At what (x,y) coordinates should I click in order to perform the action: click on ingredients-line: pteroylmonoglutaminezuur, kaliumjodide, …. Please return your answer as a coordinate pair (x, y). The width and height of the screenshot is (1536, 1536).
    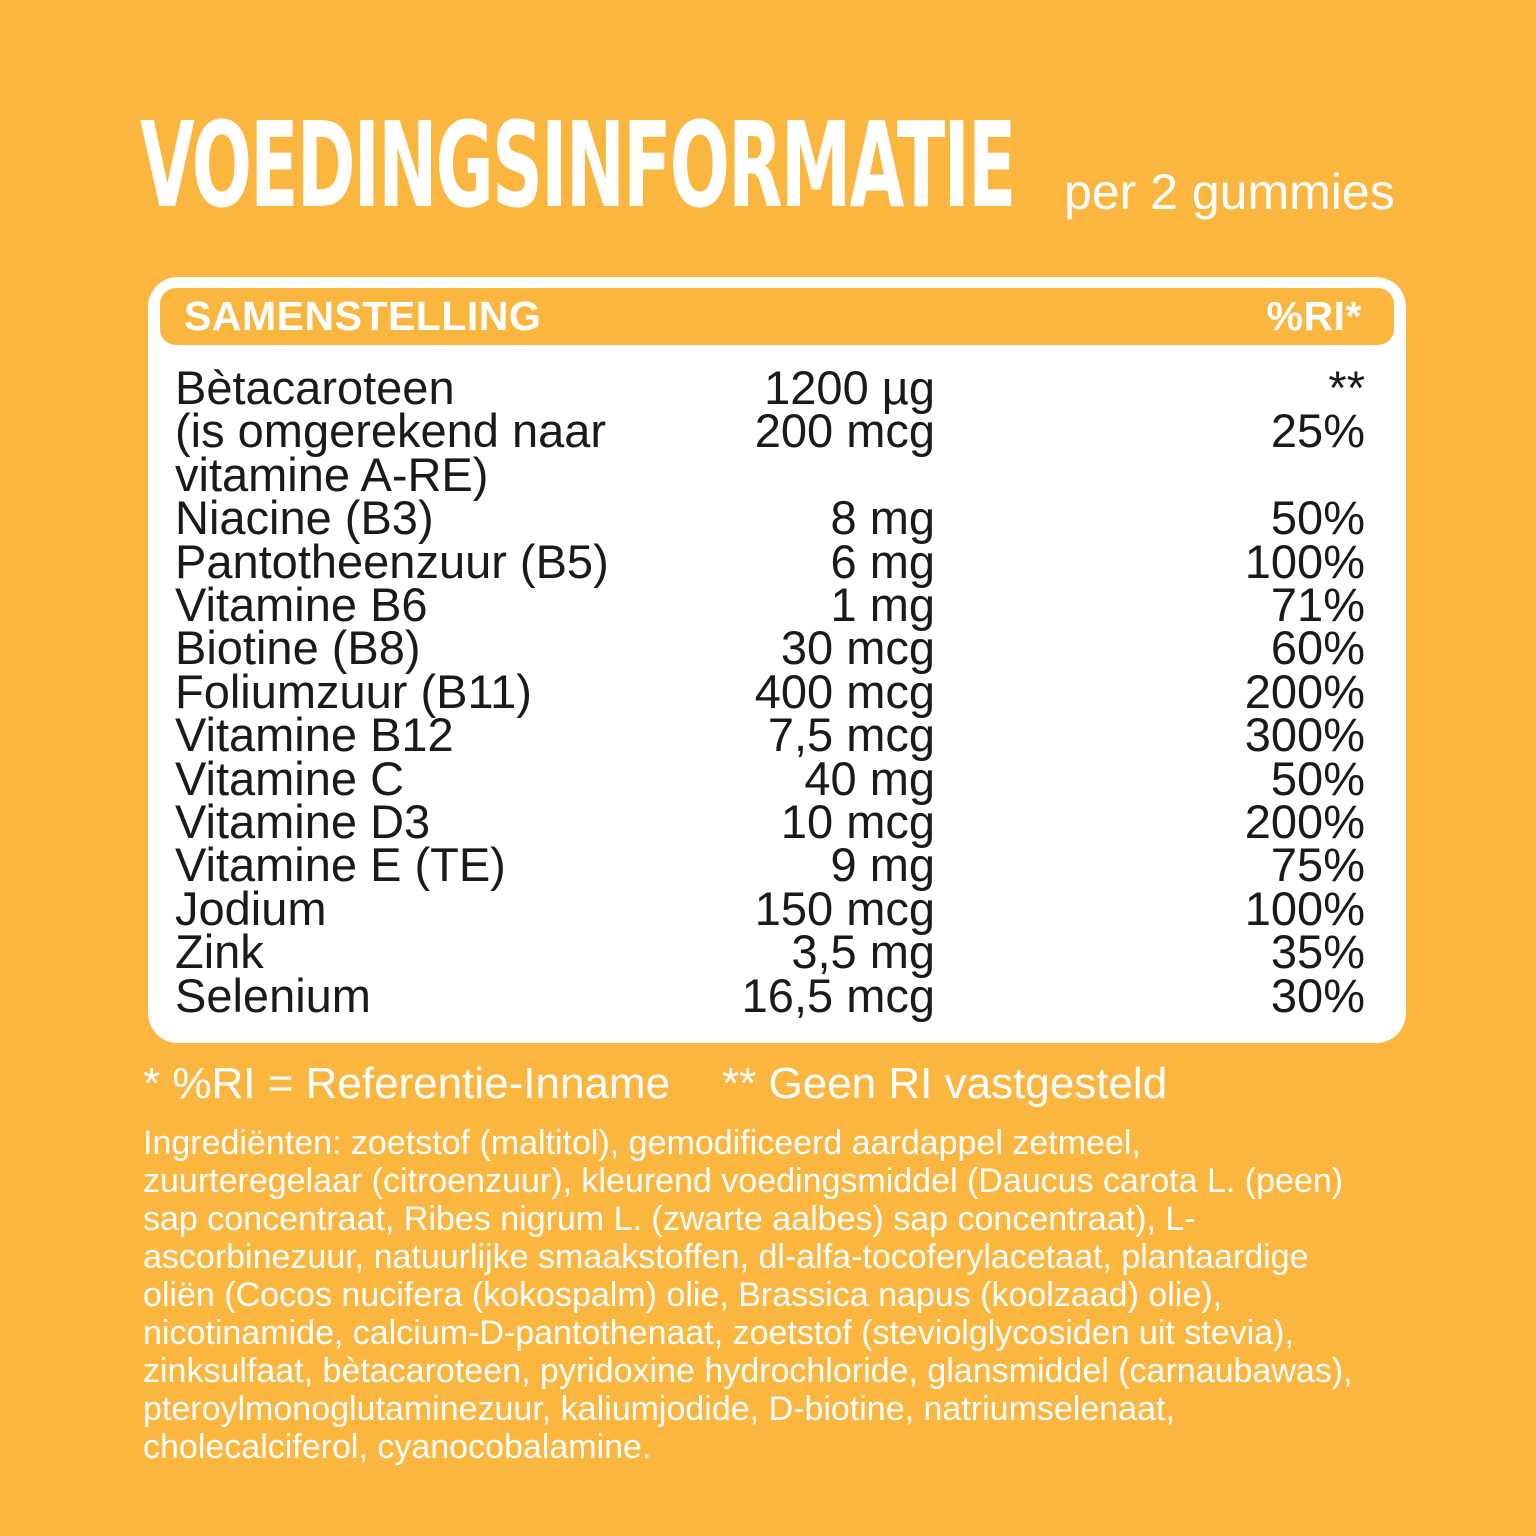
    Looking at the image, I should click on (659, 1409).